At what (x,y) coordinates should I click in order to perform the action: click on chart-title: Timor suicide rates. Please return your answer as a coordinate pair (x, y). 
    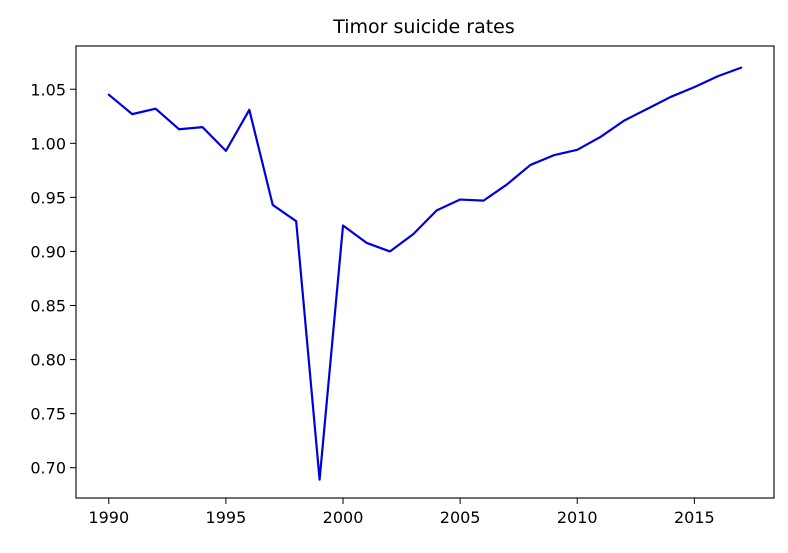
    Looking at the image, I should click on (423, 27).